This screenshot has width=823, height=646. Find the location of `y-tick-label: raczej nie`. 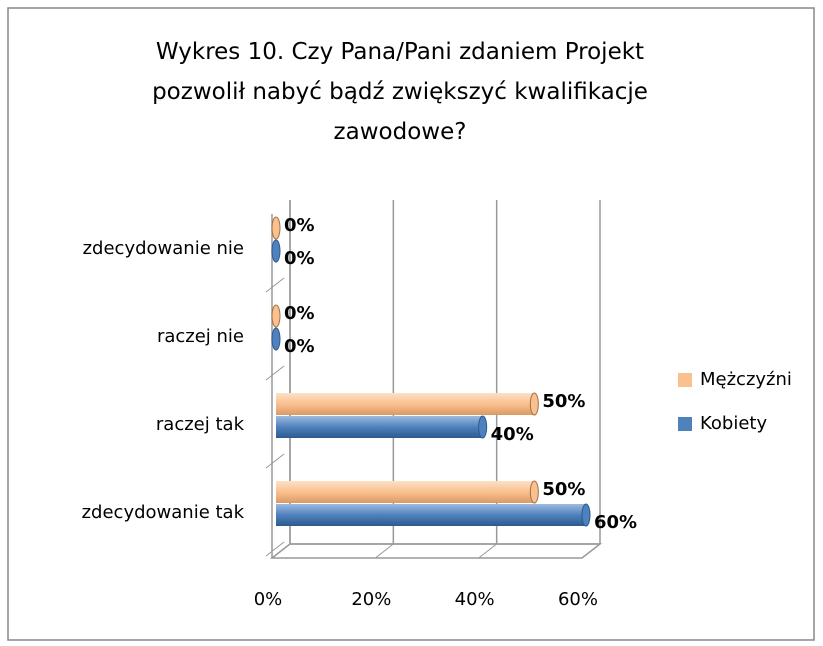

y-tick-label: raczej nie is located at coordinates (200, 336).